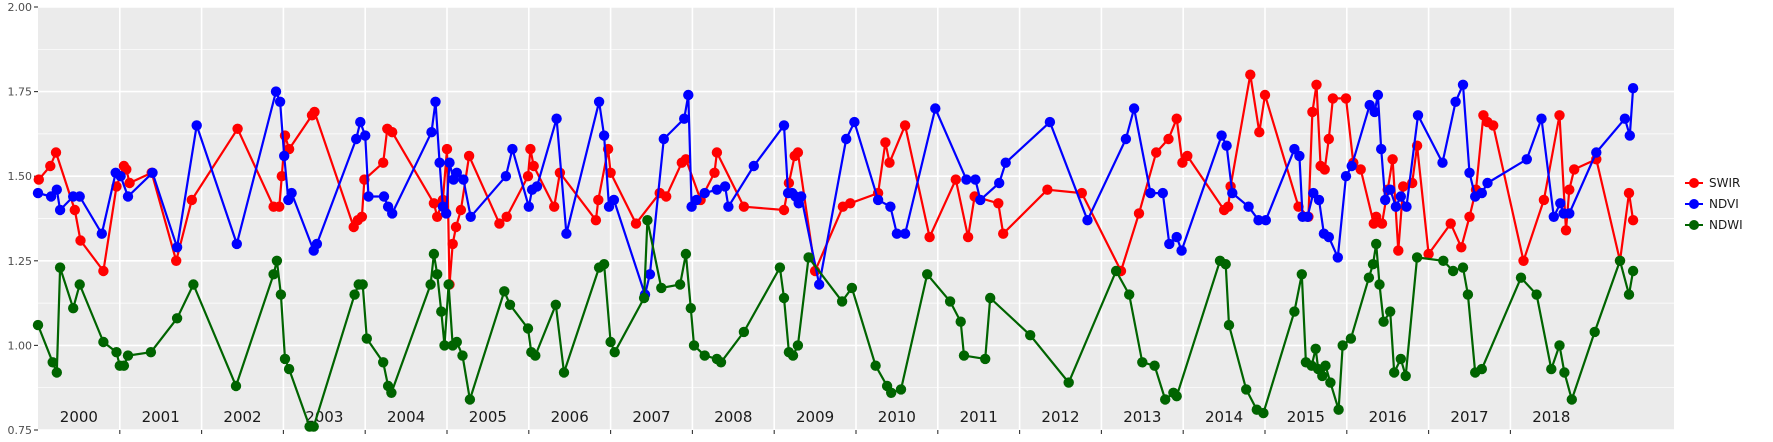 This screenshot has height=442, width=1773. I want to click on year-label: 2002, so click(242, 417).